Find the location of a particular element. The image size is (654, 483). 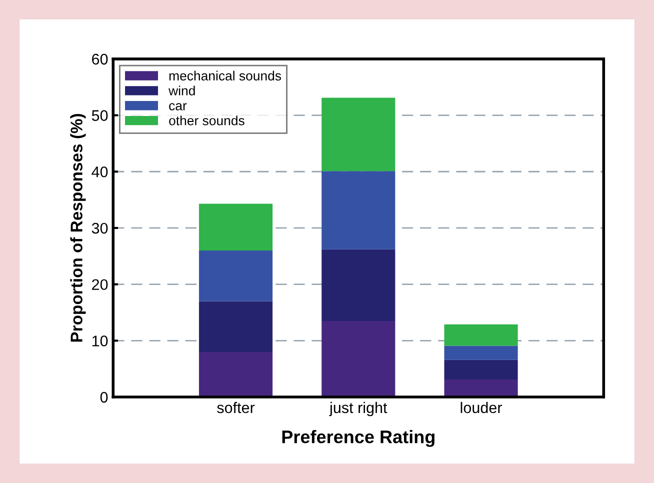

y-axis-title: Proportion of Responses (%) is located at coordinates (78, 228).